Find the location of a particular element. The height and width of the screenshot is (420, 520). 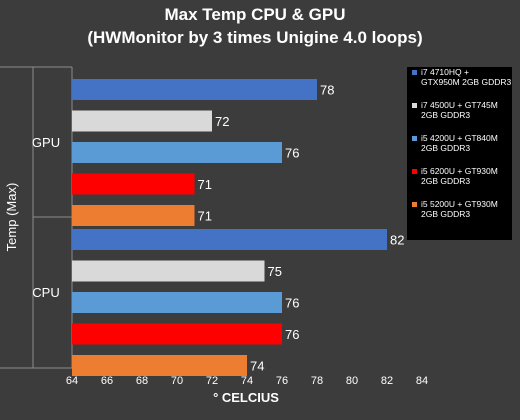

bar-value-label: 74 is located at coordinates (257, 366).